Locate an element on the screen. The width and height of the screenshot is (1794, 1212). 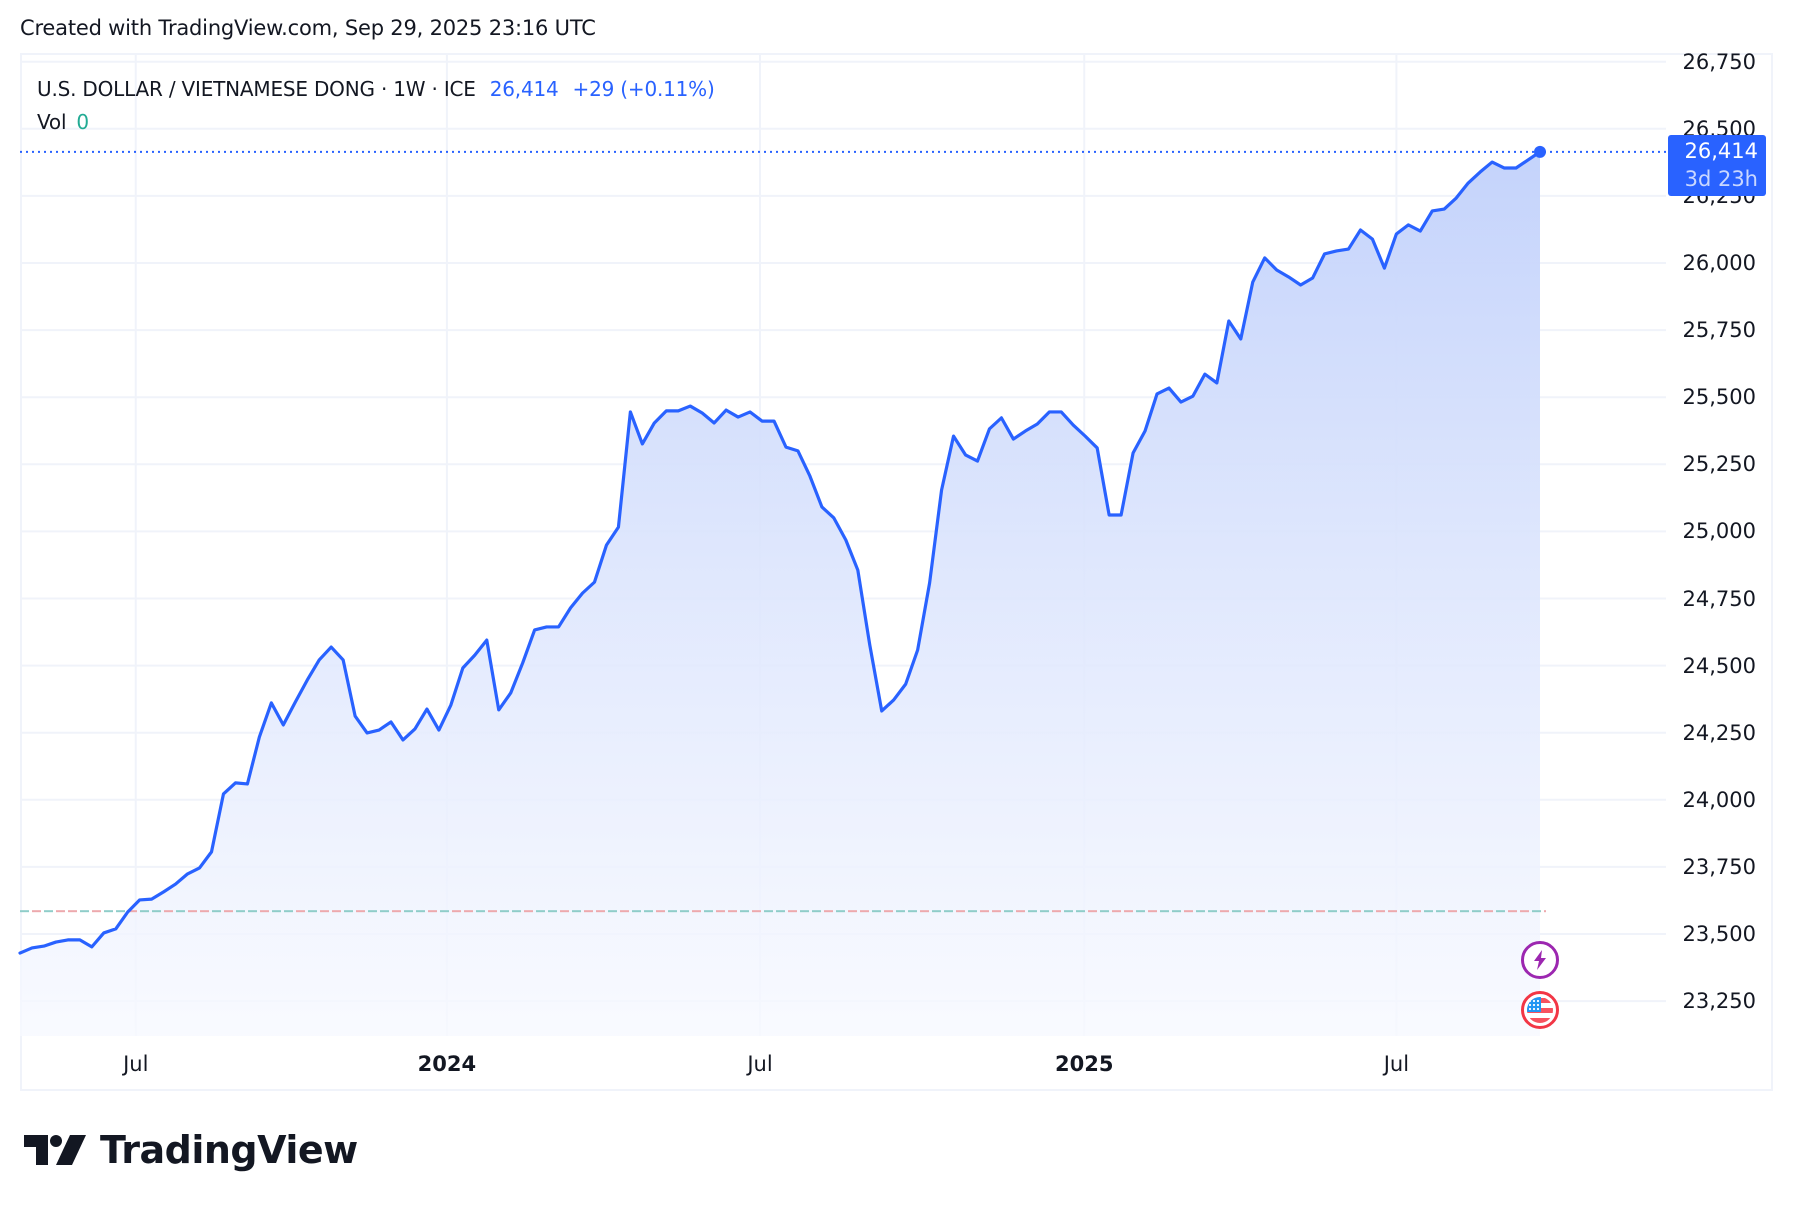
time-axis-label: 2025 is located at coordinates (1084, 1064).